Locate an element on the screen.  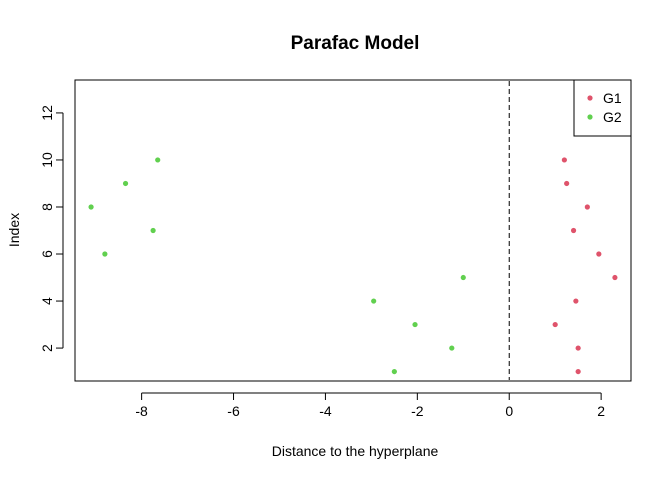
legend-label-g2: G2 is located at coordinates (612, 117).